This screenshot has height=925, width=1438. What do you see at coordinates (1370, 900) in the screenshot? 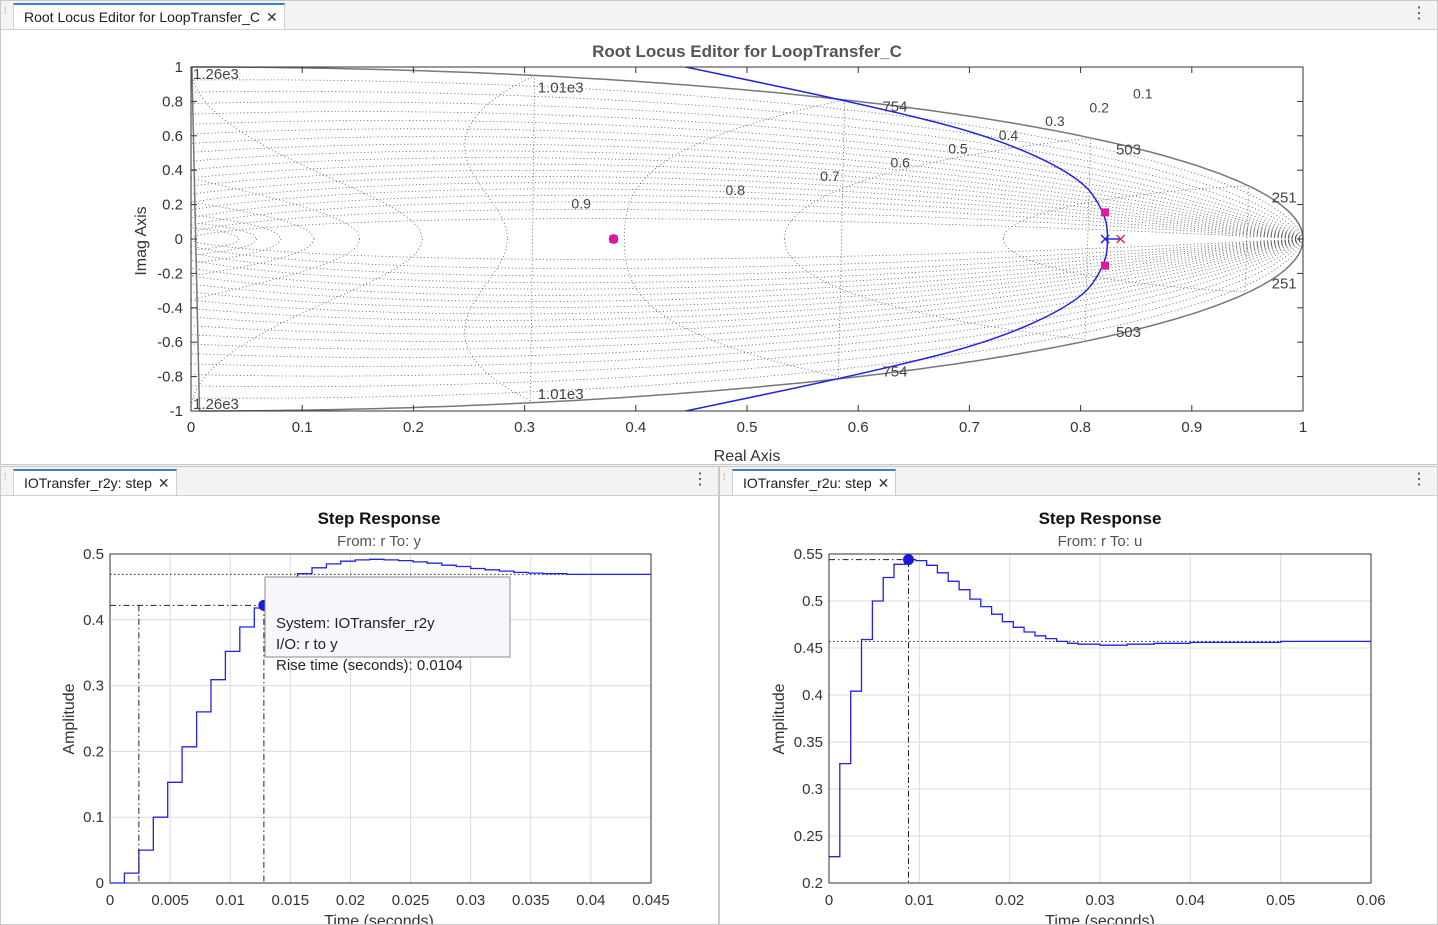
I see `x-tick-label: 0.06` at bounding box center [1370, 900].